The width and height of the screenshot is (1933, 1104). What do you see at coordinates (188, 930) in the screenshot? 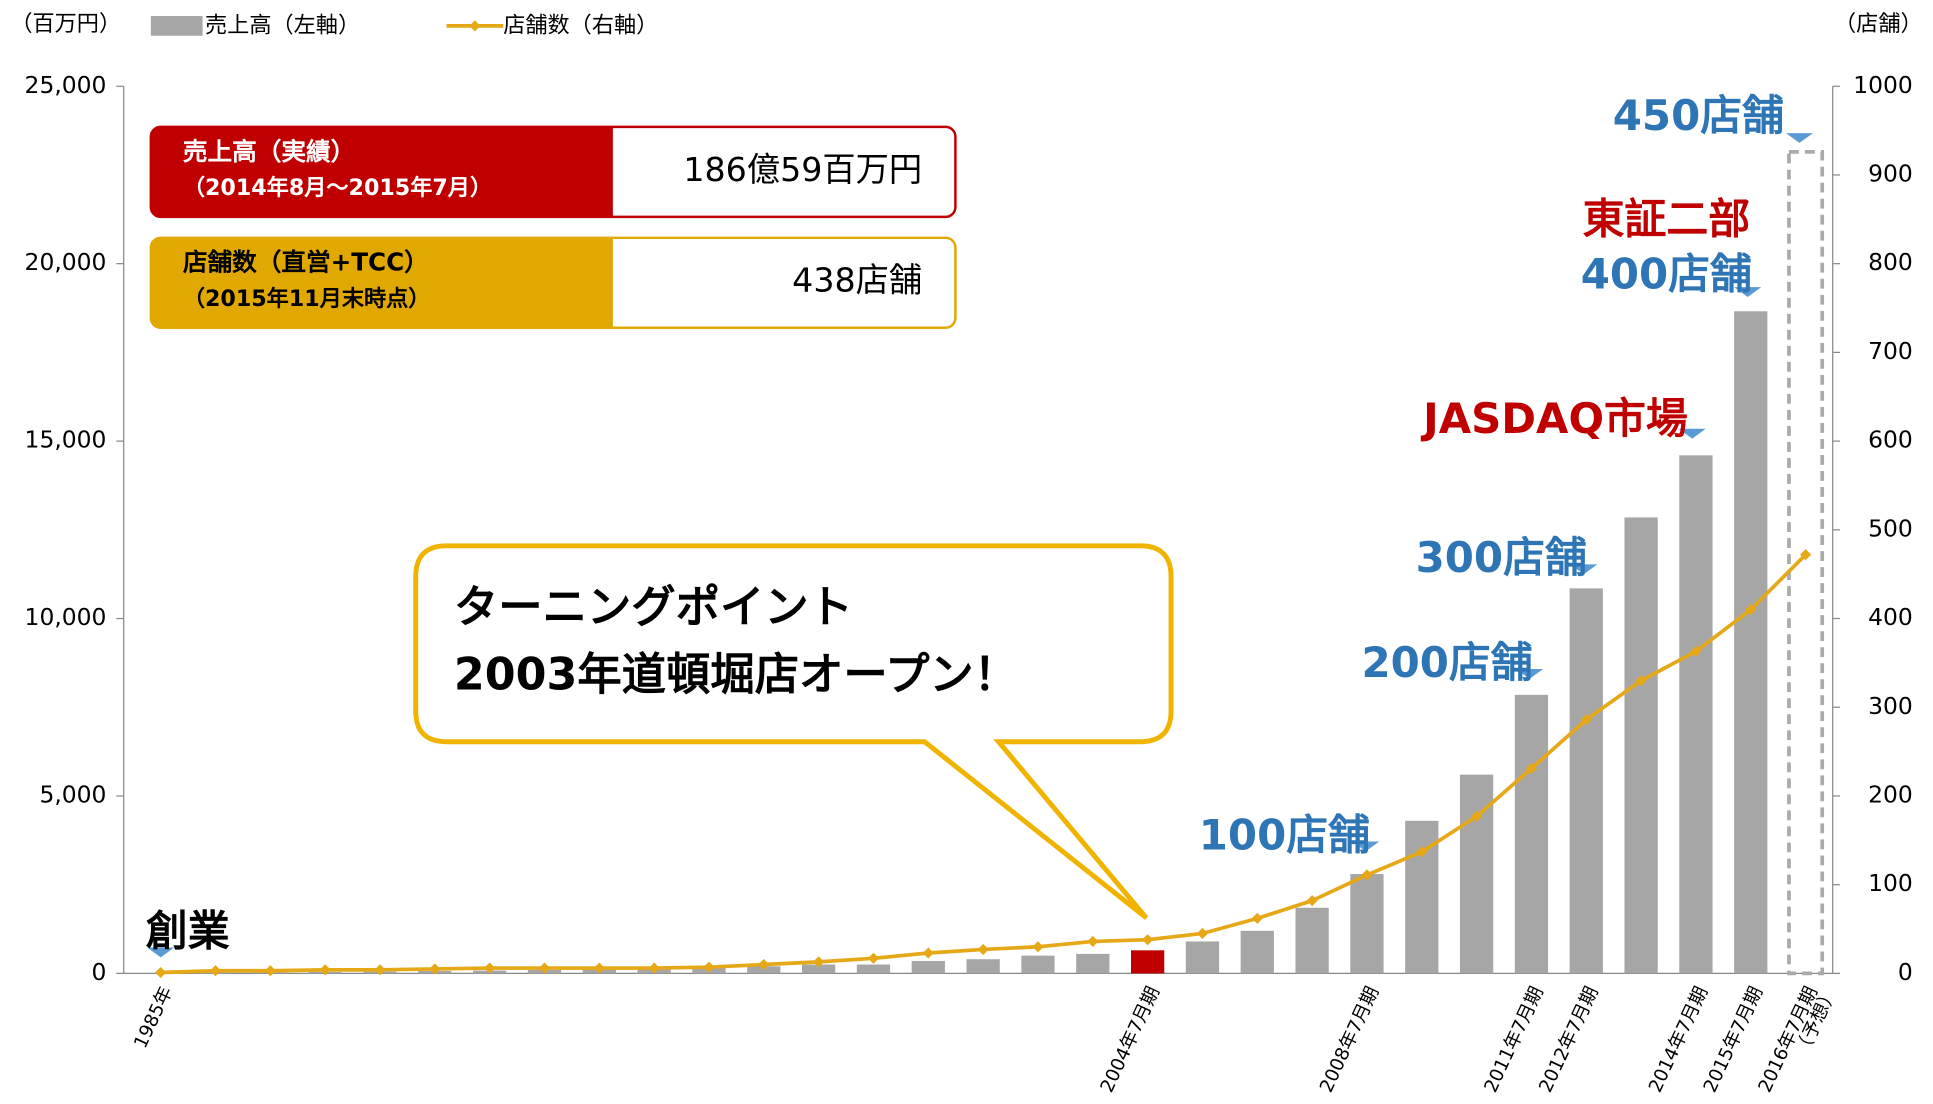
I see `annotation: 創業` at bounding box center [188, 930].